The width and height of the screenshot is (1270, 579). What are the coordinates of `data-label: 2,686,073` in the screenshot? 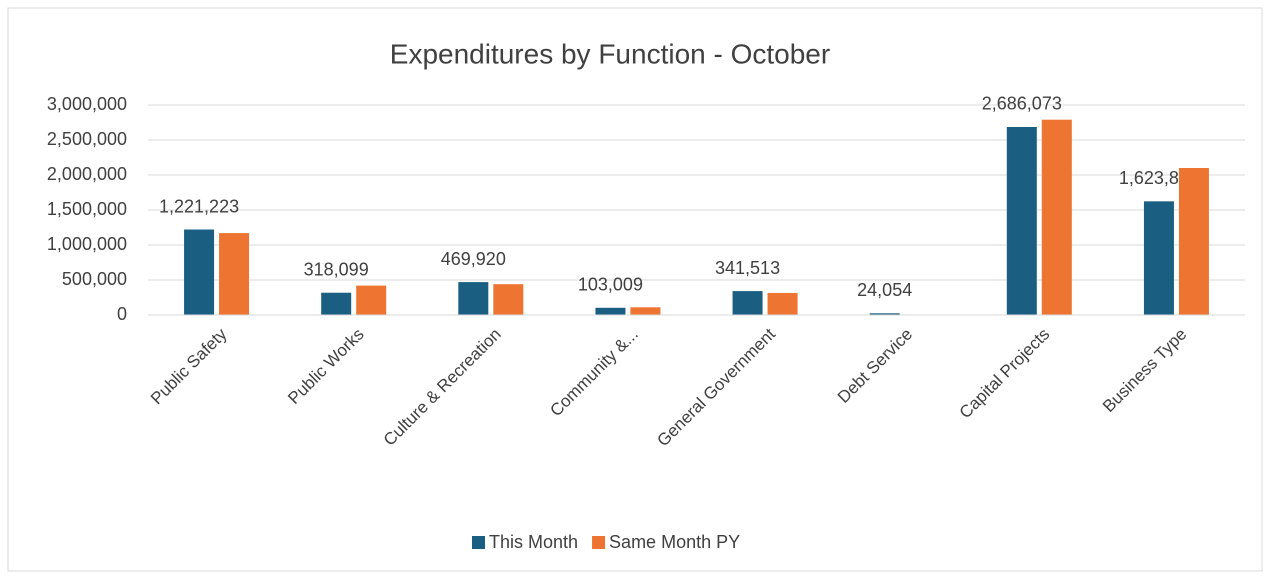 It's located at (1022, 104).